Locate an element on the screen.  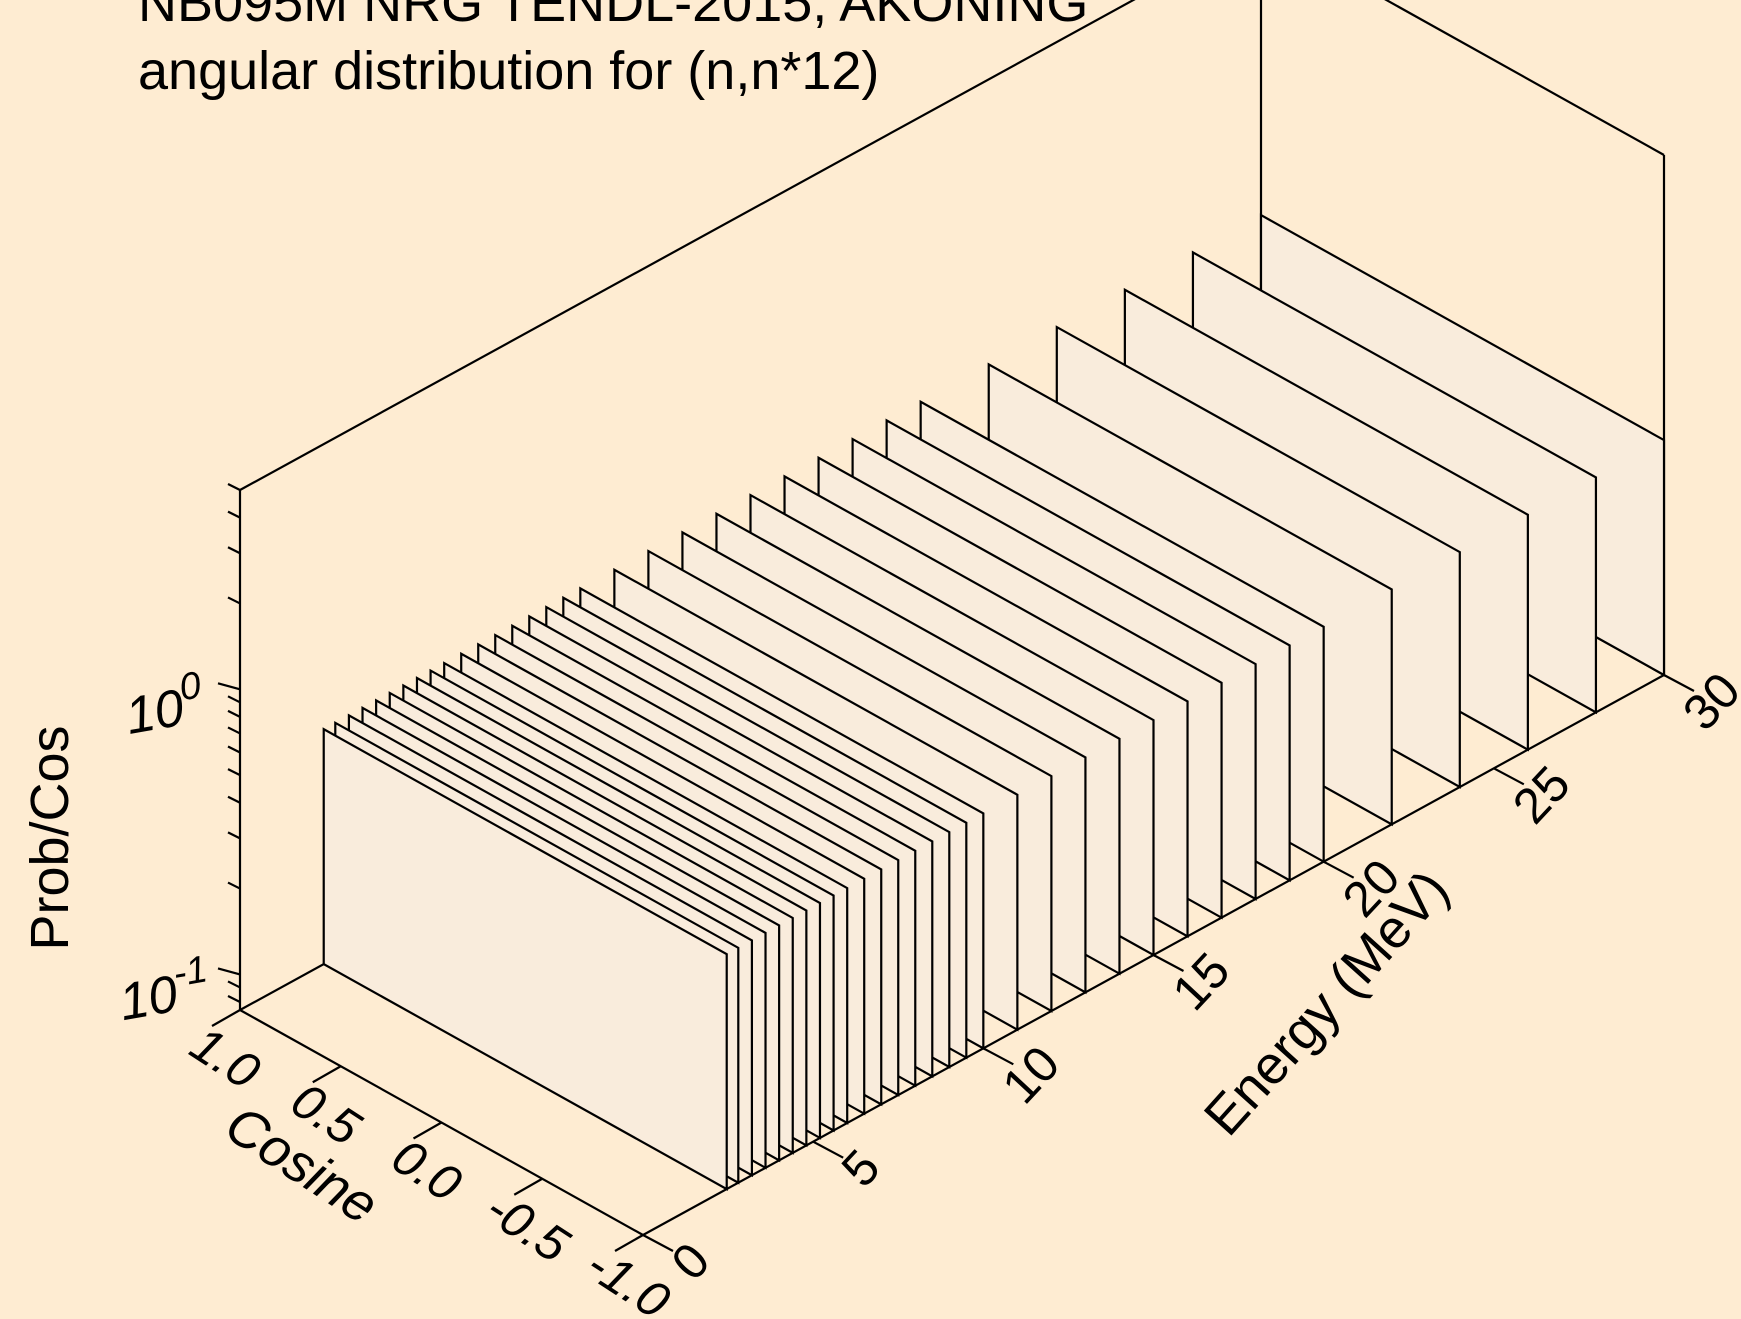
z-axis-title: Prob/Cos is located at coordinates (50, 837).